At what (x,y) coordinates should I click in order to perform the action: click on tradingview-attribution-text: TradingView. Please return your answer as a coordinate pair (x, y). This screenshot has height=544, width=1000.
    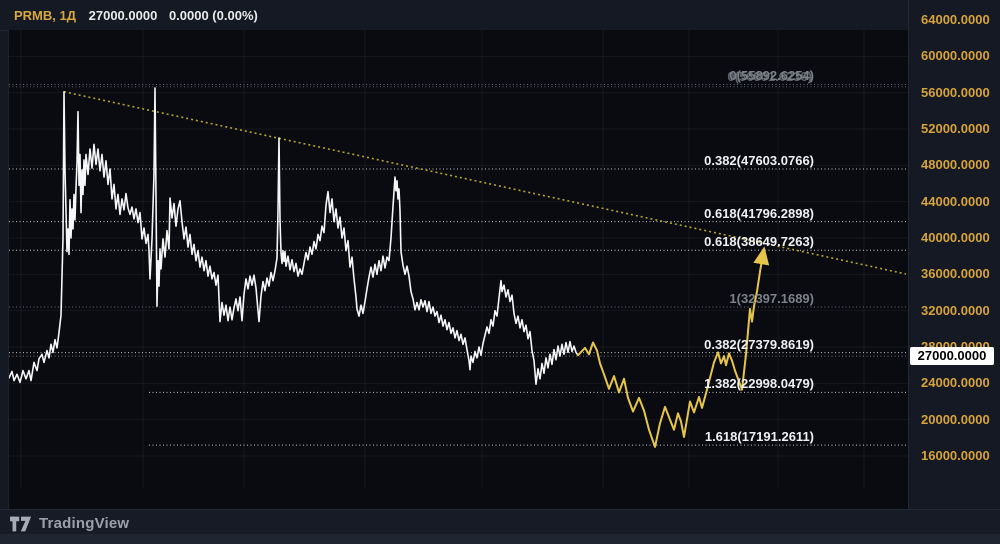
    Looking at the image, I should click on (84, 523).